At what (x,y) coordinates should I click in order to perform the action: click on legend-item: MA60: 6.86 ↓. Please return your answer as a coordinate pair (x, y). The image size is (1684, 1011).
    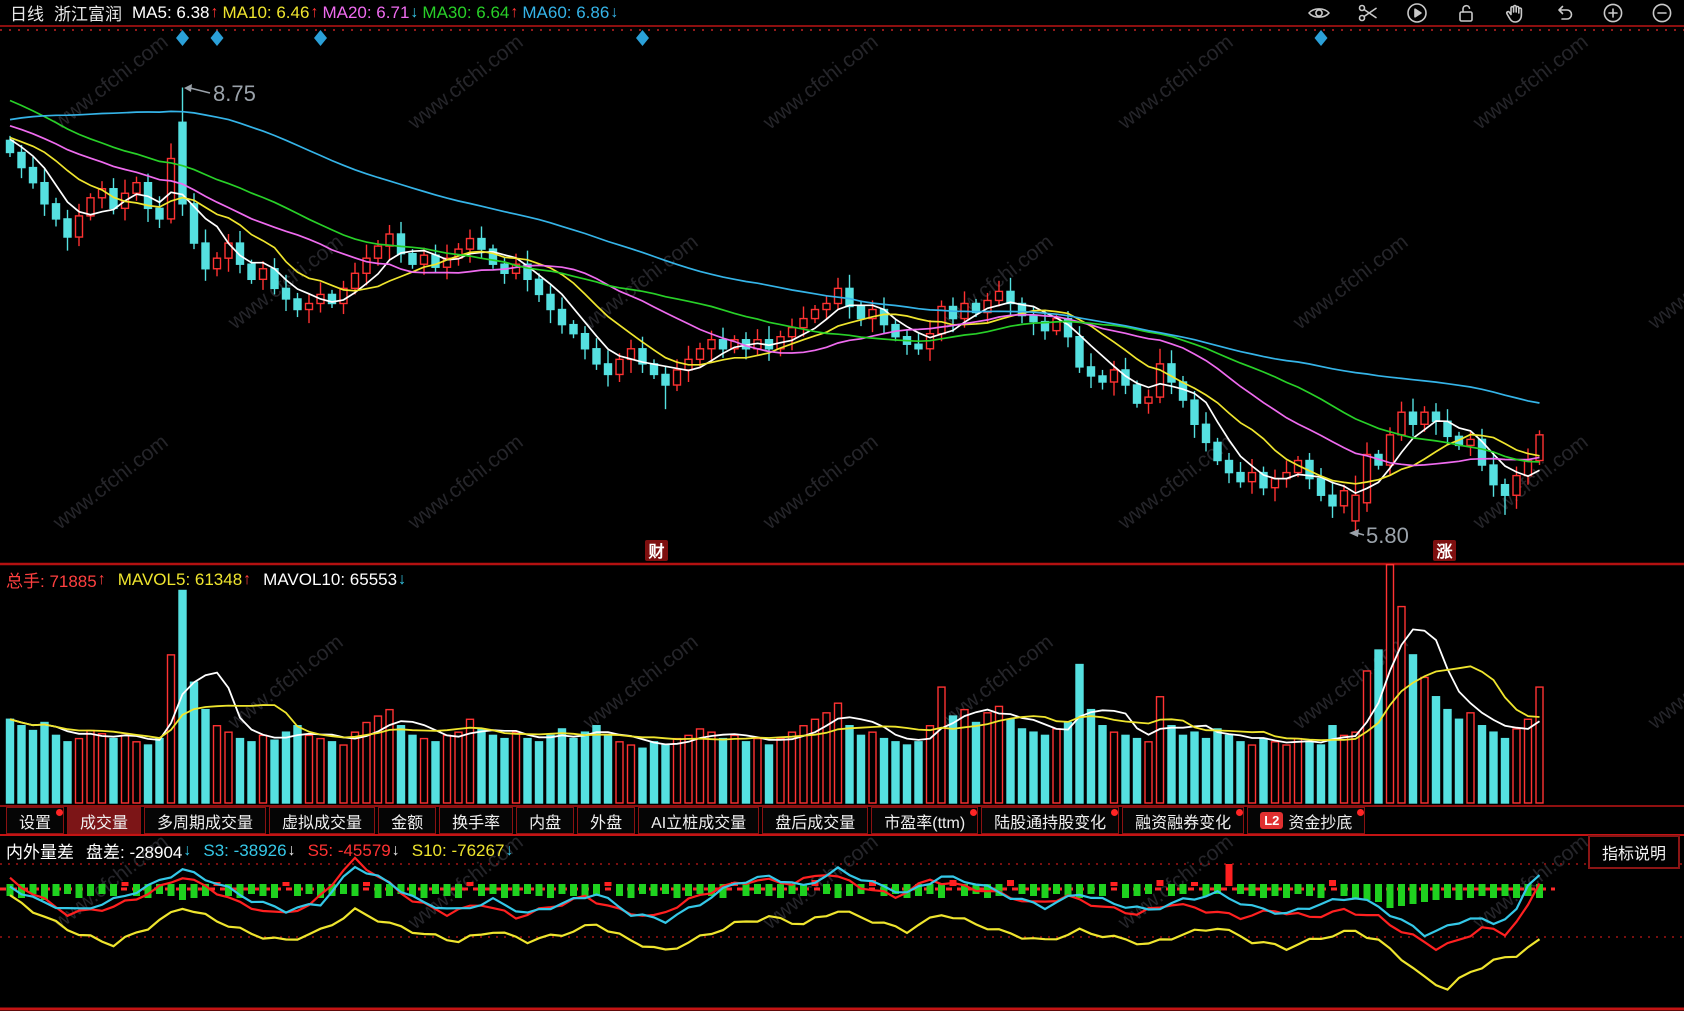
    Looking at the image, I should click on (570, 12).